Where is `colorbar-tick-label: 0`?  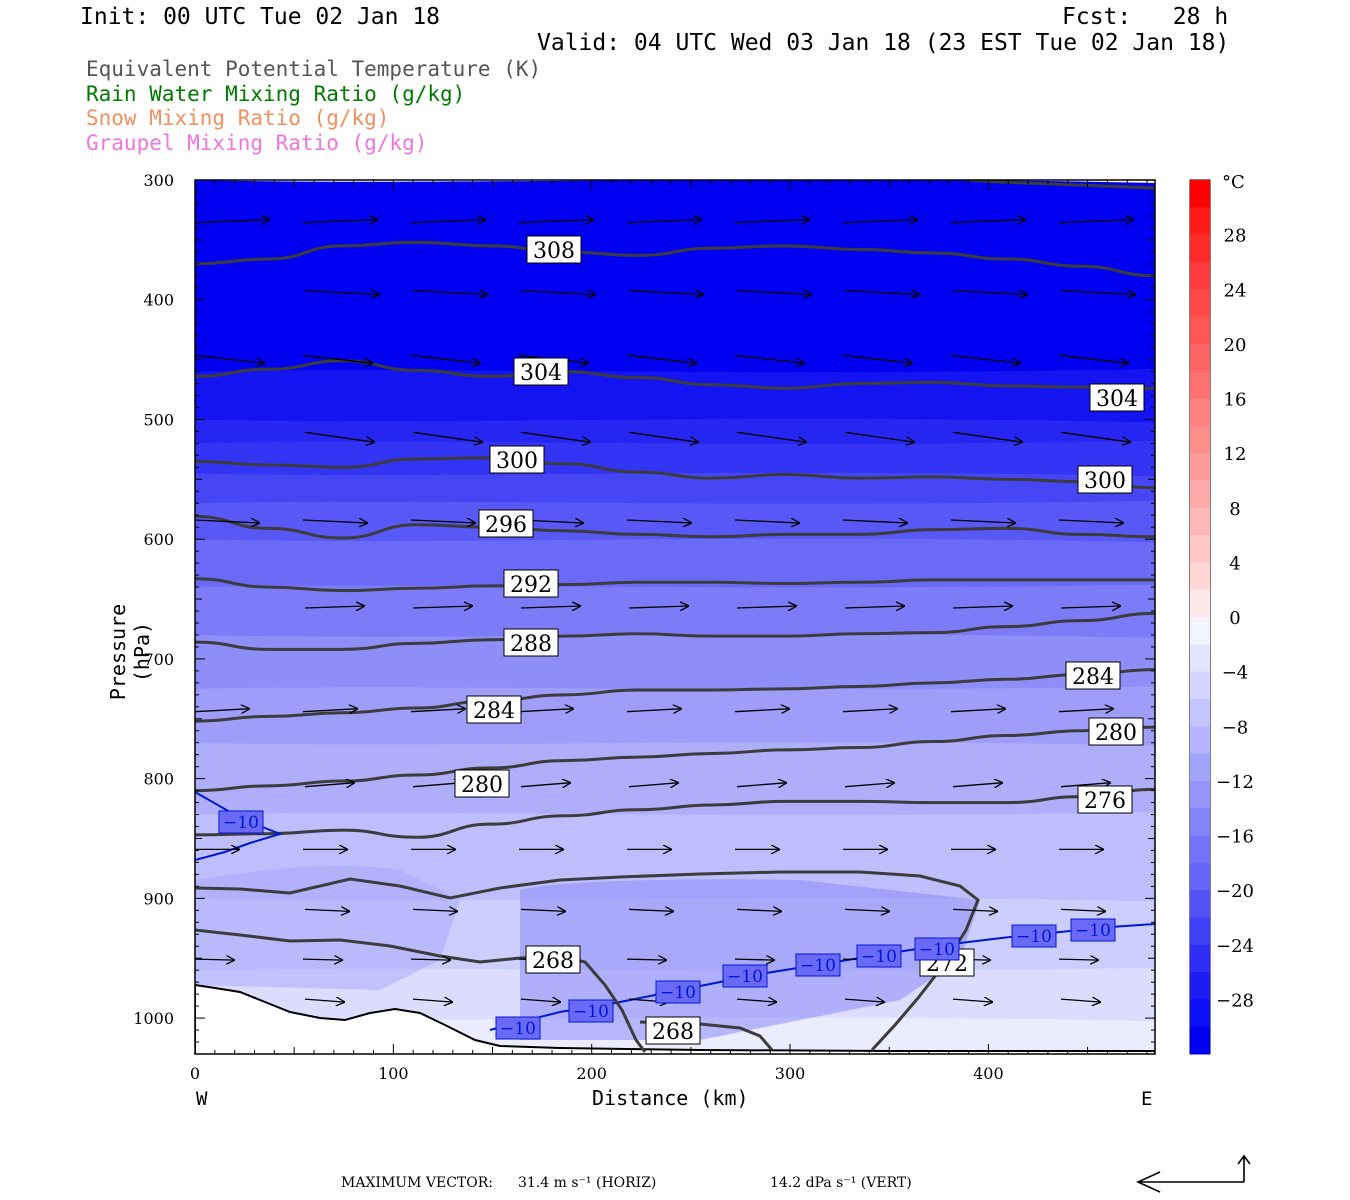
colorbar-tick-label: 0 is located at coordinates (1234, 618).